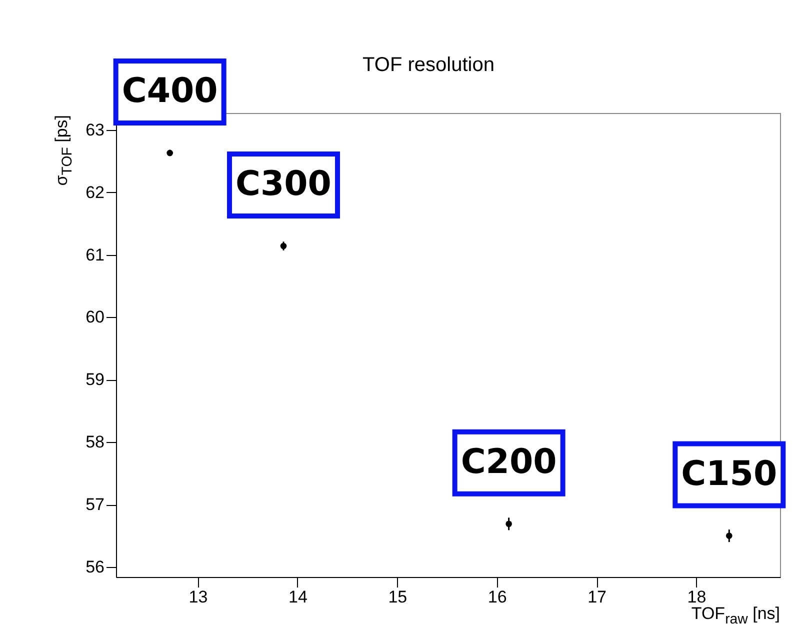  What do you see at coordinates (428, 65) in the screenshot?
I see `chart-title: TOF resolution` at bounding box center [428, 65].